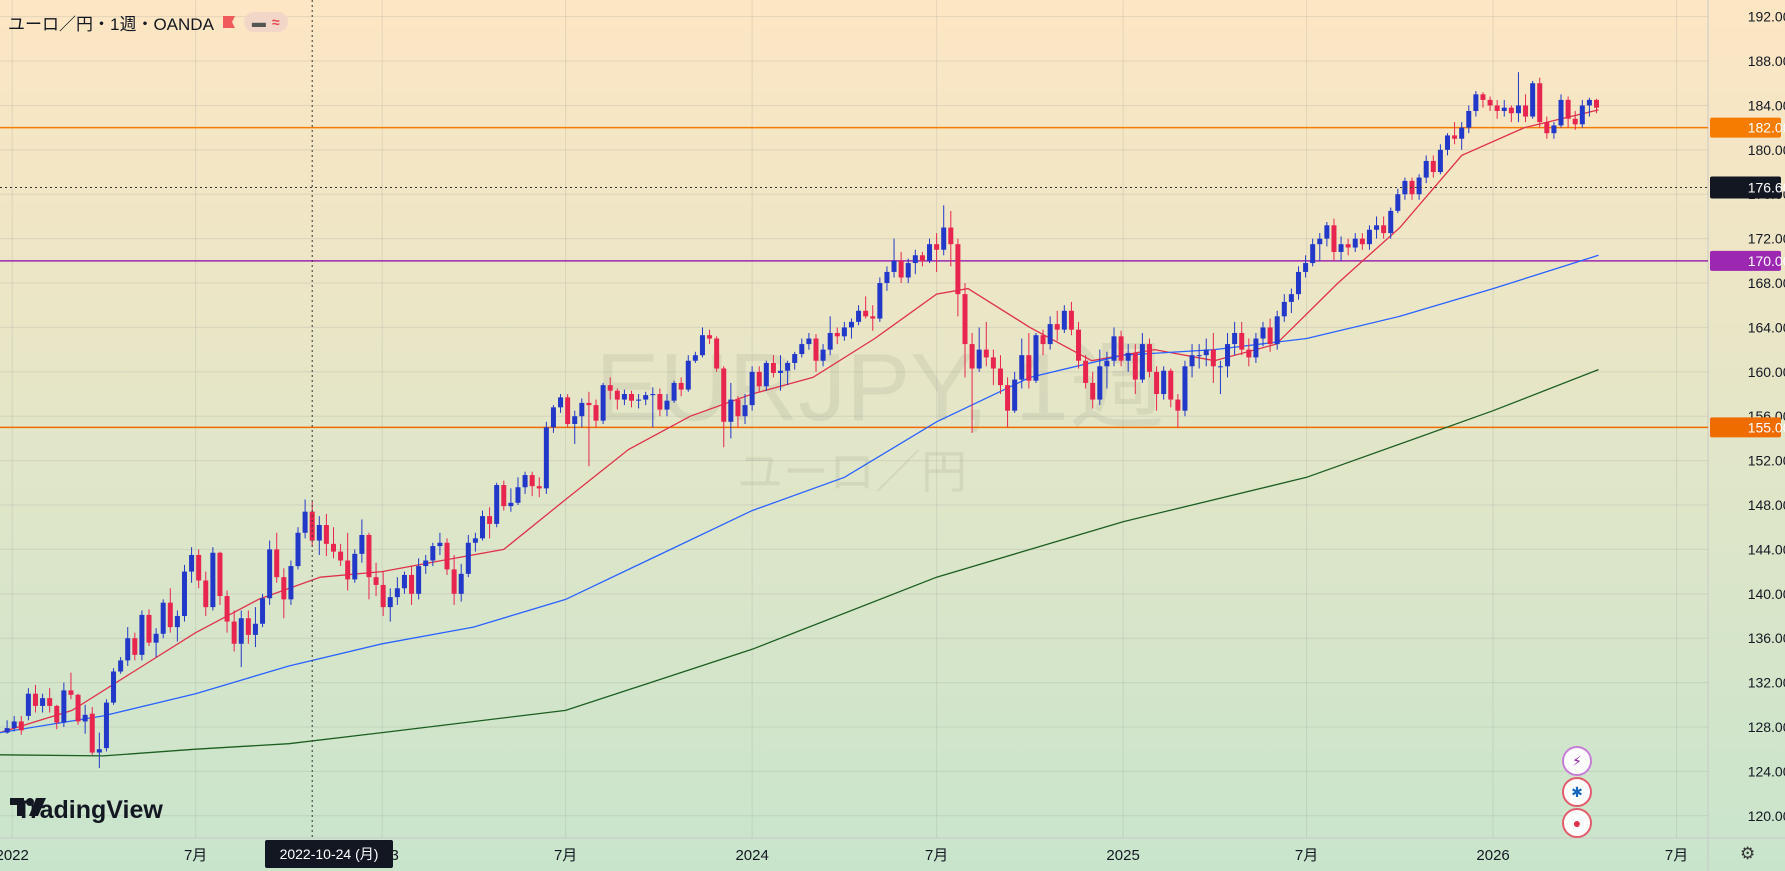 This screenshot has width=1785, height=871. Describe the element at coordinates (258, 22) in the screenshot. I see `eye-icon: ▬` at that location.